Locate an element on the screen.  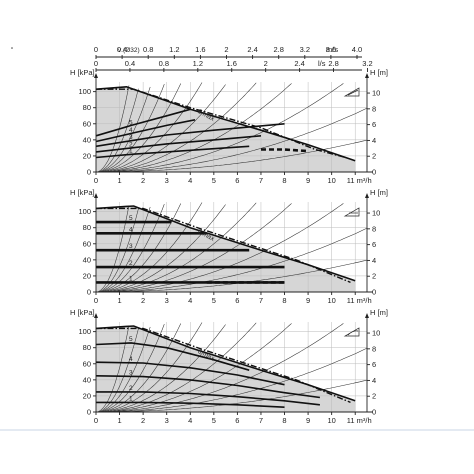
v-tick-label: 2.8 is located at coordinates (278, 49).